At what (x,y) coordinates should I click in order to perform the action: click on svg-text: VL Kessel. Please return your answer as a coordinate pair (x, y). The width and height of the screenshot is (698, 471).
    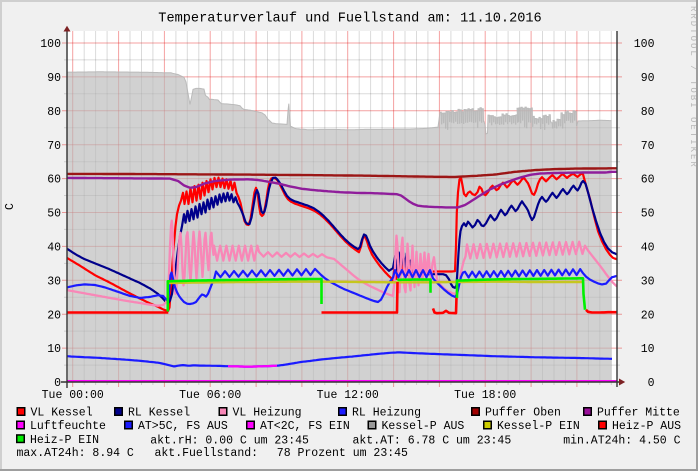
    Looking at the image, I should click on (62, 413).